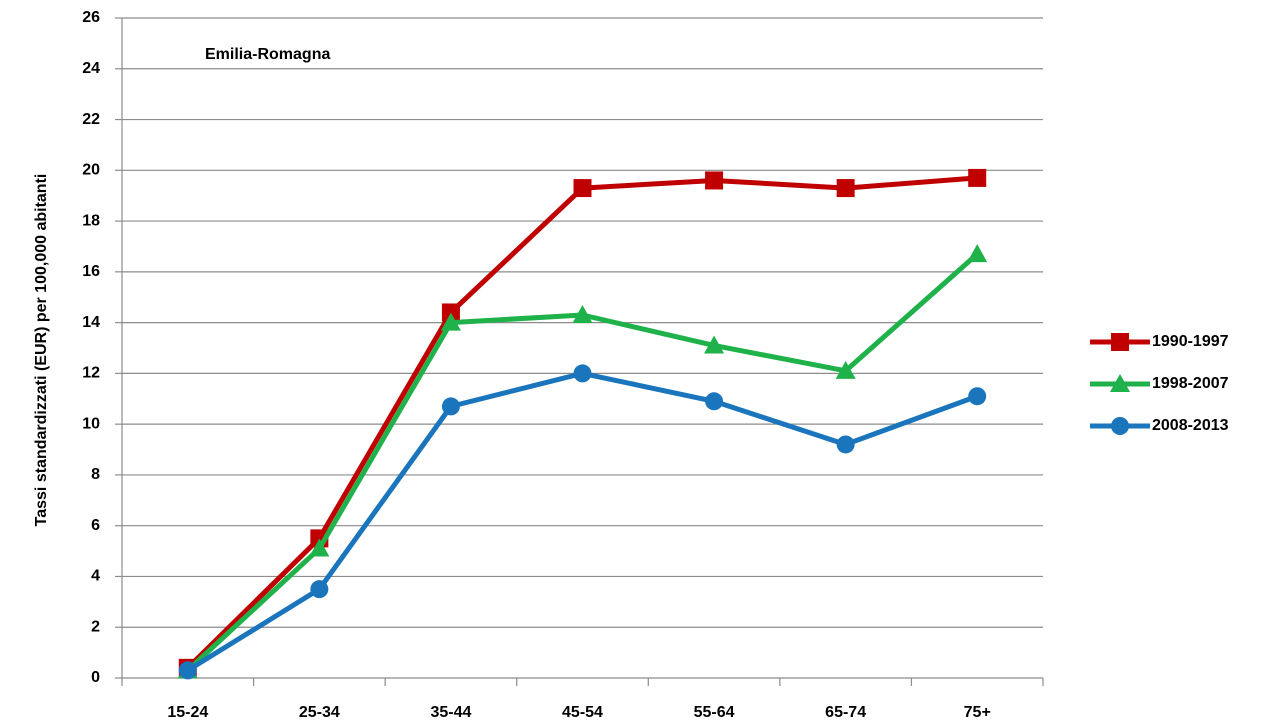 The image size is (1287, 721). What do you see at coordinates (319, 712) in the screenshot?
I see `x-tick-label: 25-34` at bounding box center [319, 712].